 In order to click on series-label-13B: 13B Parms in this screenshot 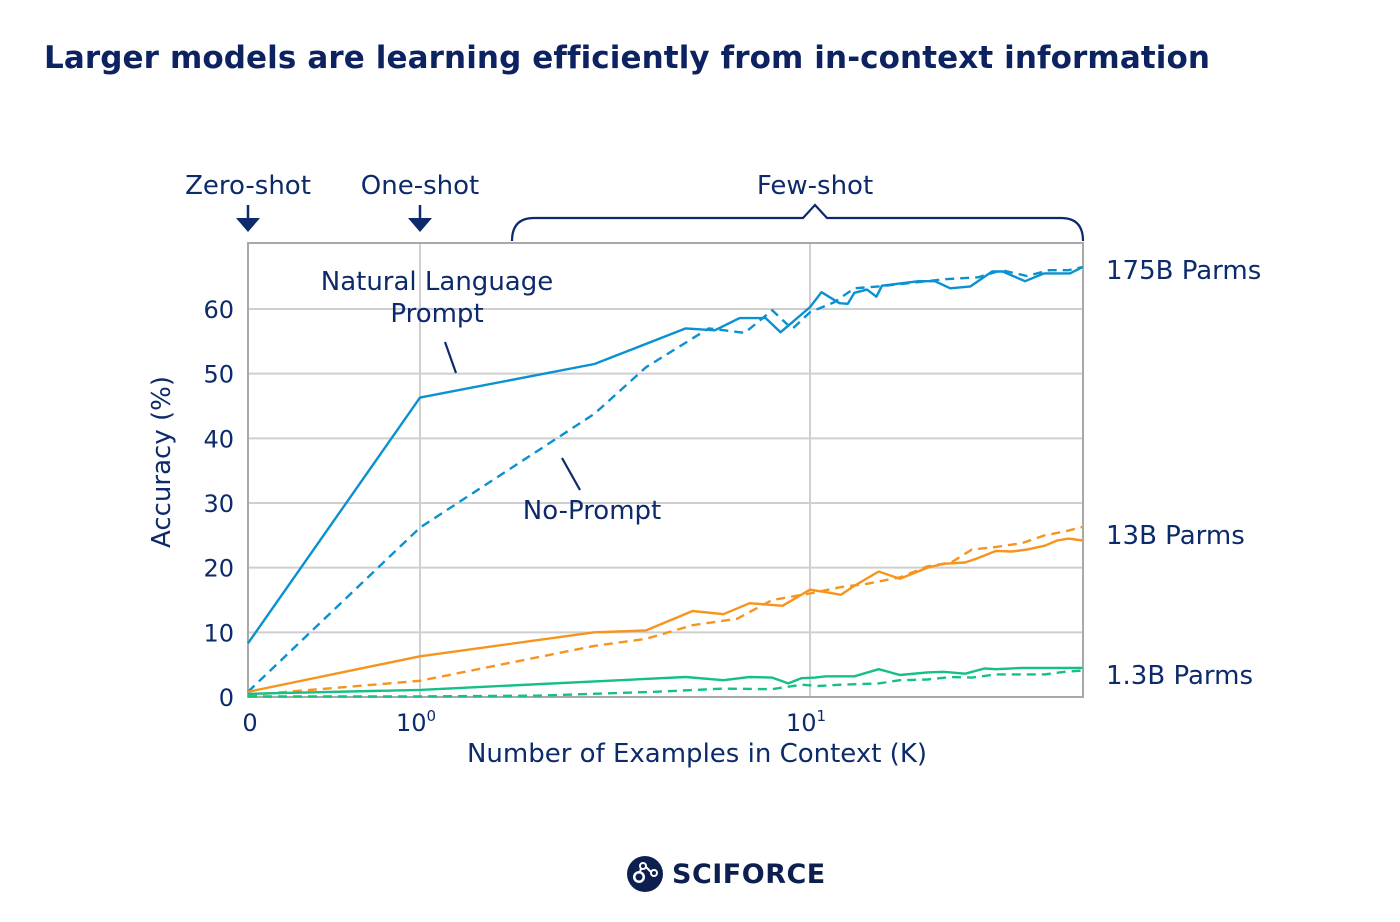, I will do `click(1175, 536)`.